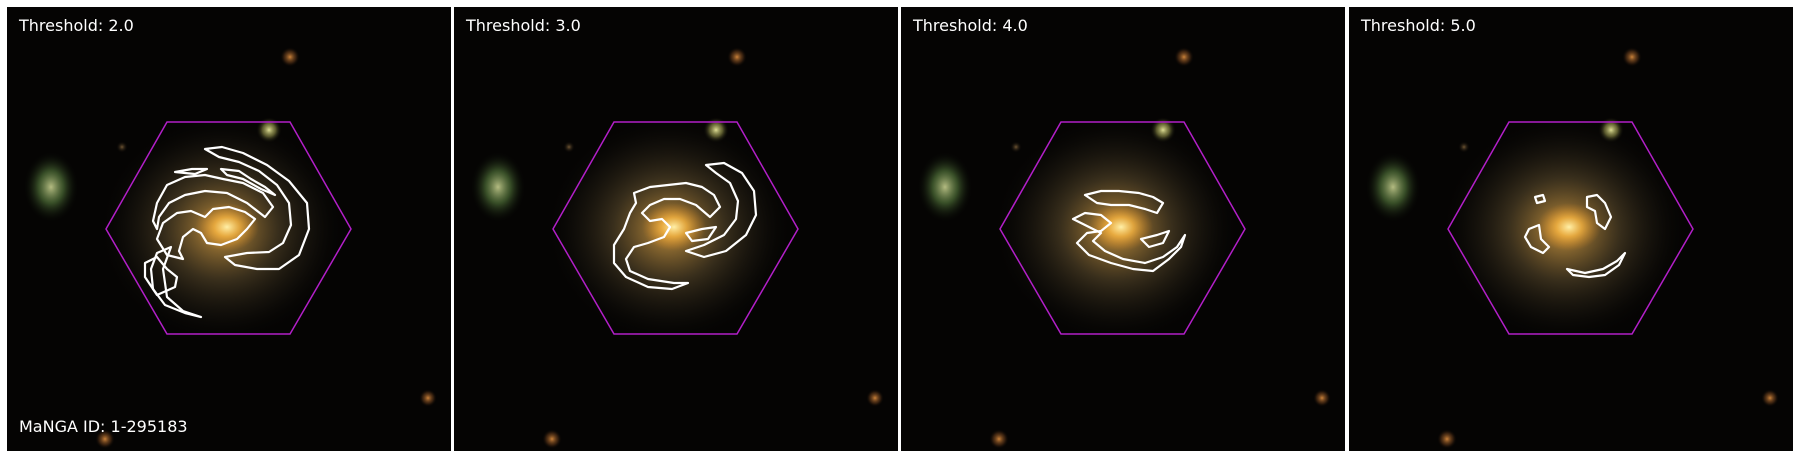 The width and height of the screenshot is (1800, 457). What do you see at coordinates (1418, 25) in the screenshot?
I see `threshold-label: Threshold: 5.0` at bounding box center [1418, 25].